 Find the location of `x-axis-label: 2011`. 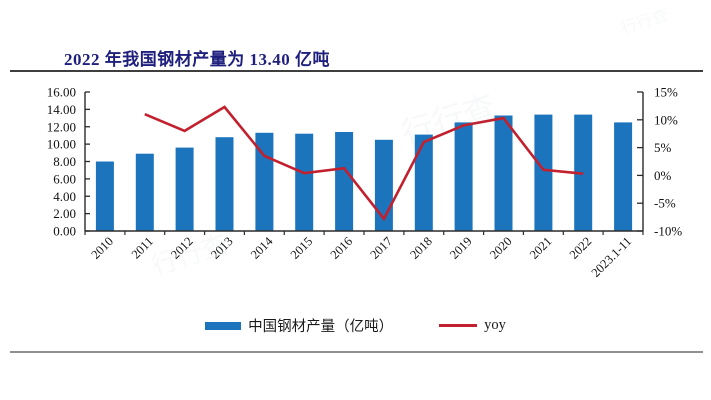

x-axis-label: 2011 is located at coordinates (142, 247).